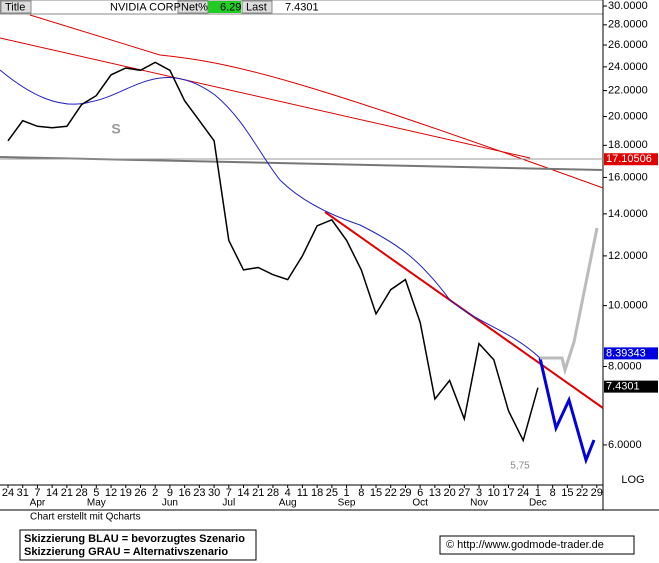 The width and height of the screenshot is (659, 563). What do you see at coordinates (628, 45) in the screenshot?
I see `y-tick-label: 26.0000` at bounding box center [628, 45].